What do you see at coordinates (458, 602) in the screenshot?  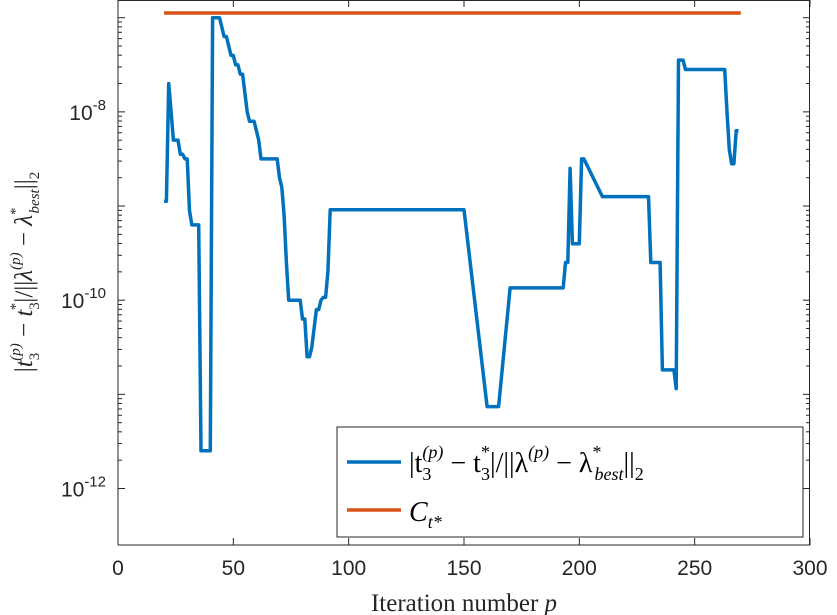 I see `x-axis-label-text: Iteration number` at bounding box center [458, 602].